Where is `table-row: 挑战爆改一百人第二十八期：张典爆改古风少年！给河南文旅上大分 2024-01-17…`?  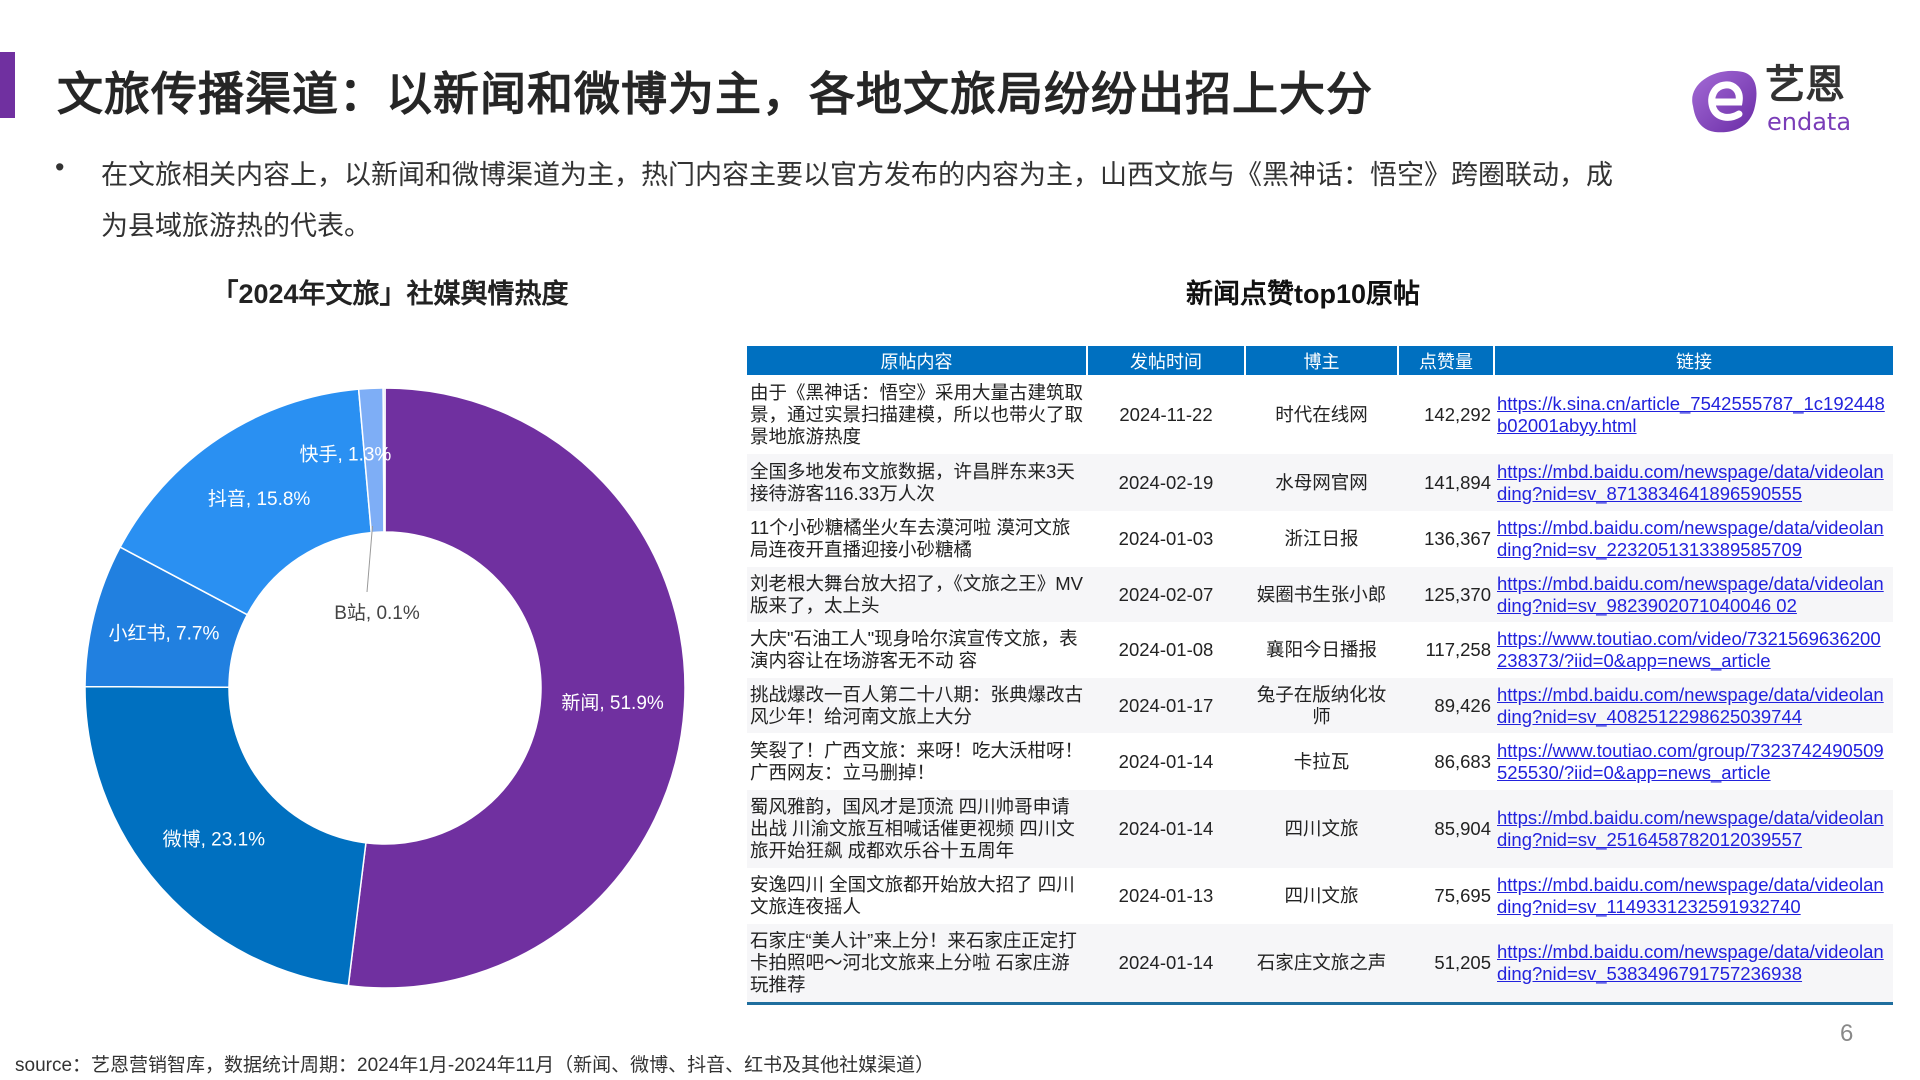
table-row: 挑战爆改一百人第二十八期：张典爆改古风少年！给河南文旅上大分 2024-01-17… is located at coordinates (1320, 705).